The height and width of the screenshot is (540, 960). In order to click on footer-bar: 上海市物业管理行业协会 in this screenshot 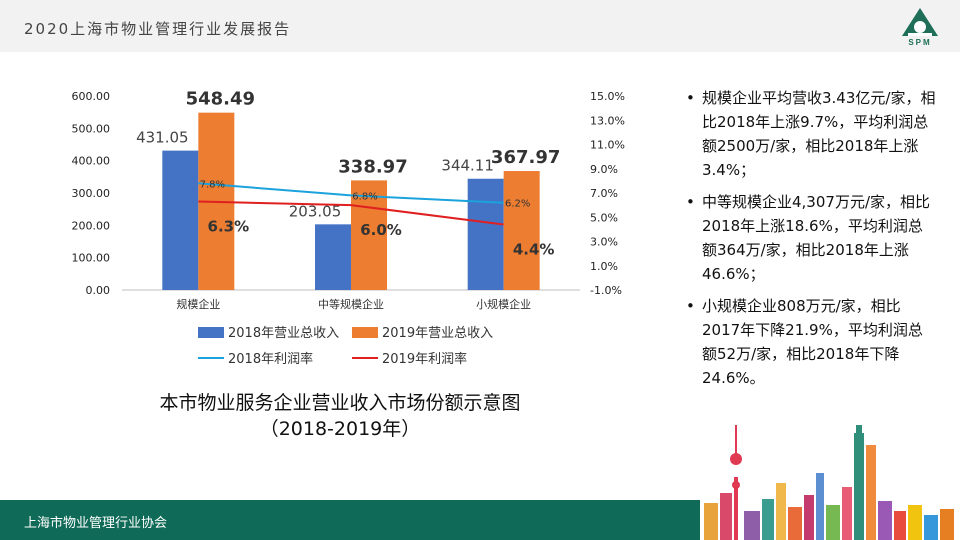, I will do `click(350, 520)`.